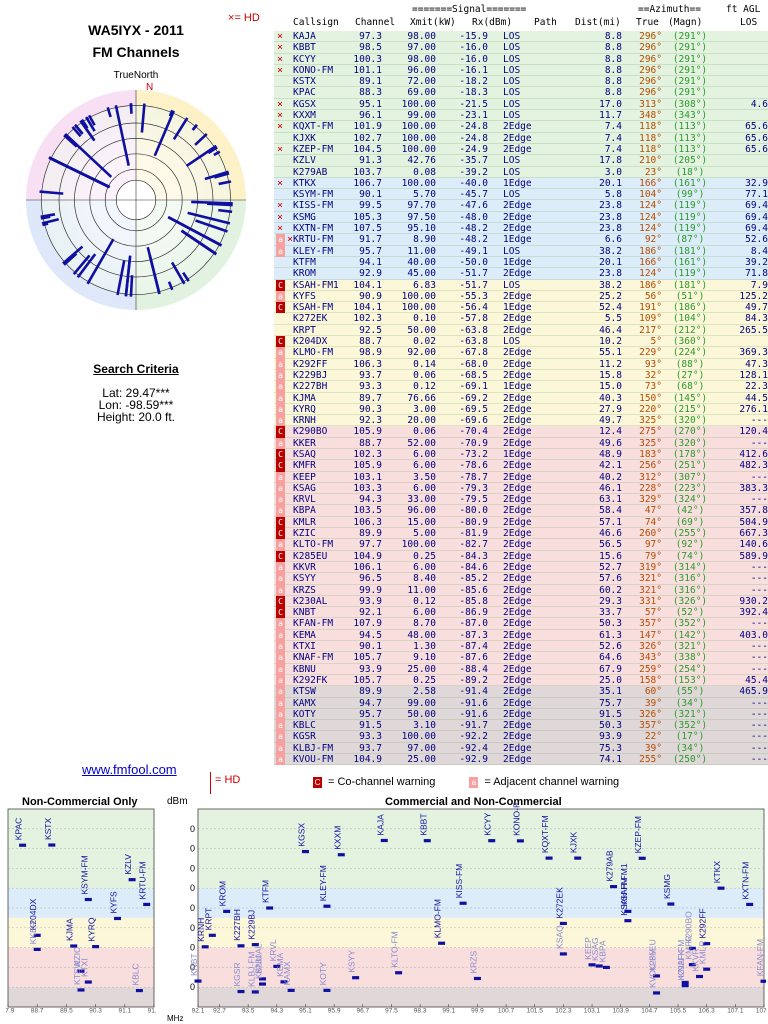  Describe the element at coordinates (650, 454) in the screenshot. I see `azimuth-true: 183°` at that location.